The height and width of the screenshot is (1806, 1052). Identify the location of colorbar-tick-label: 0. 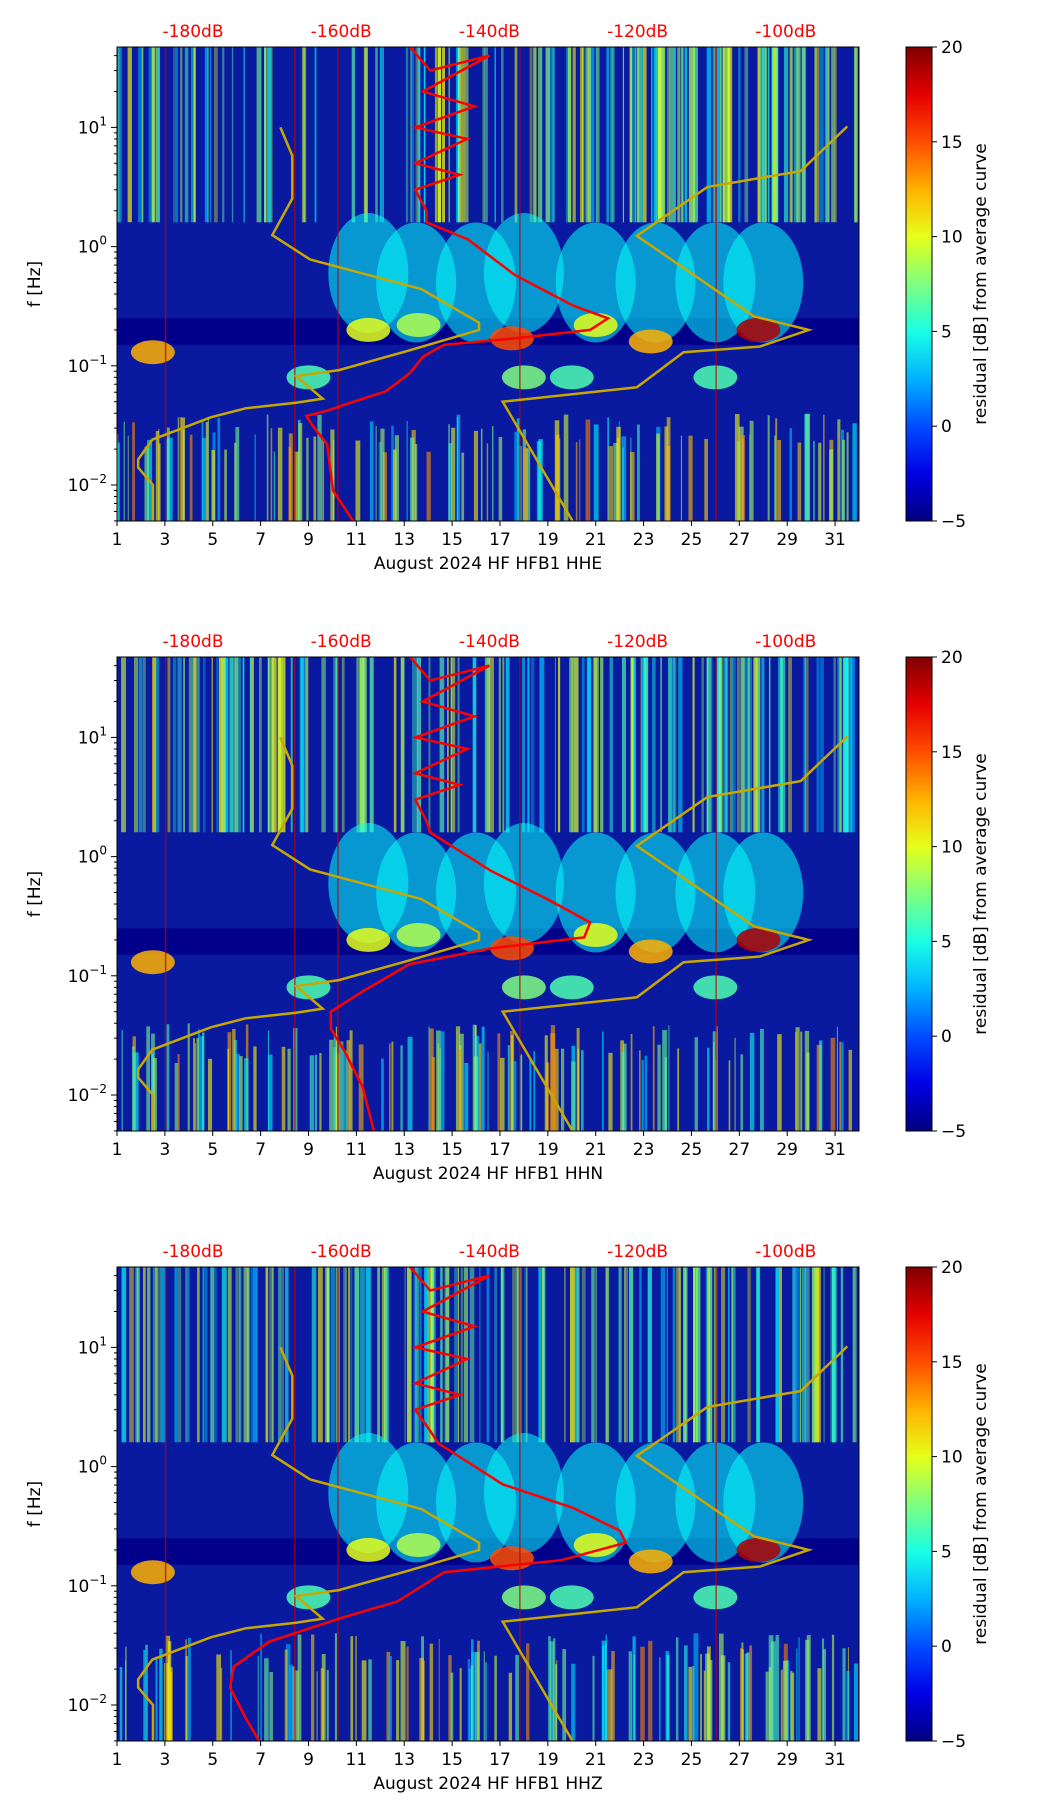
(946, 1037).